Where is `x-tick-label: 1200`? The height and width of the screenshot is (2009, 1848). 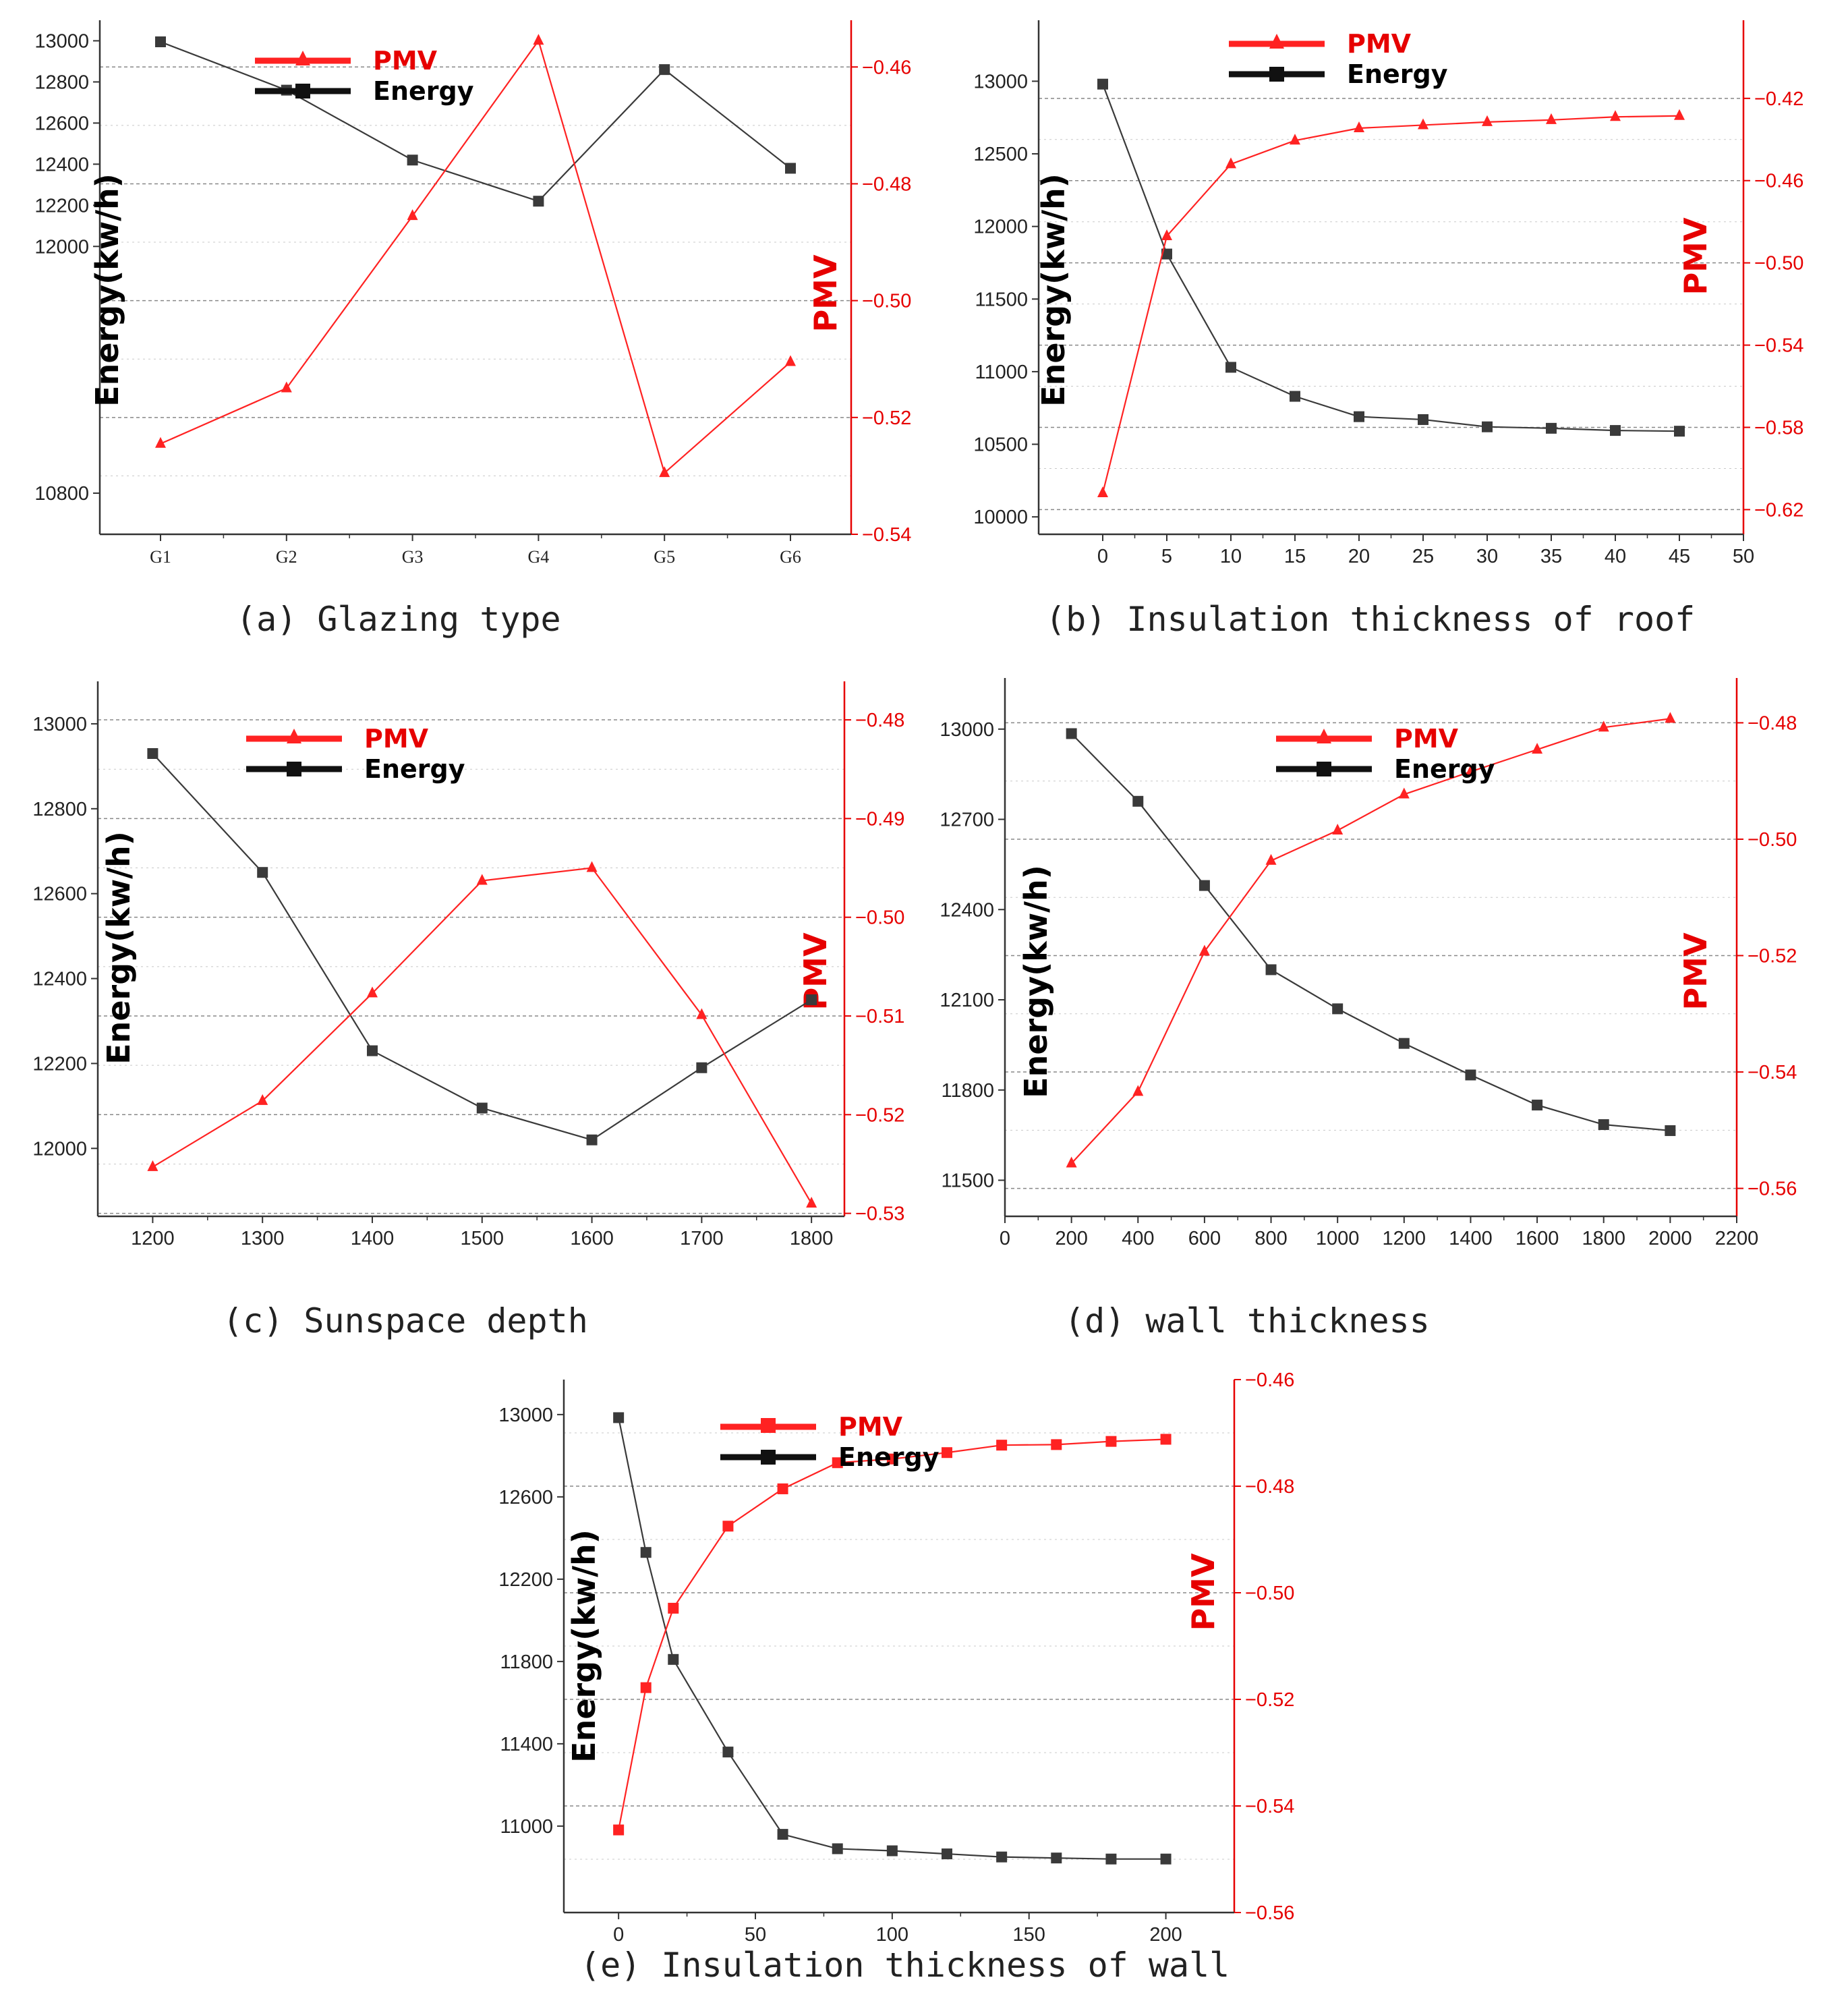 x-tick-label: 1200 is located at coordinates (1404, 1238).